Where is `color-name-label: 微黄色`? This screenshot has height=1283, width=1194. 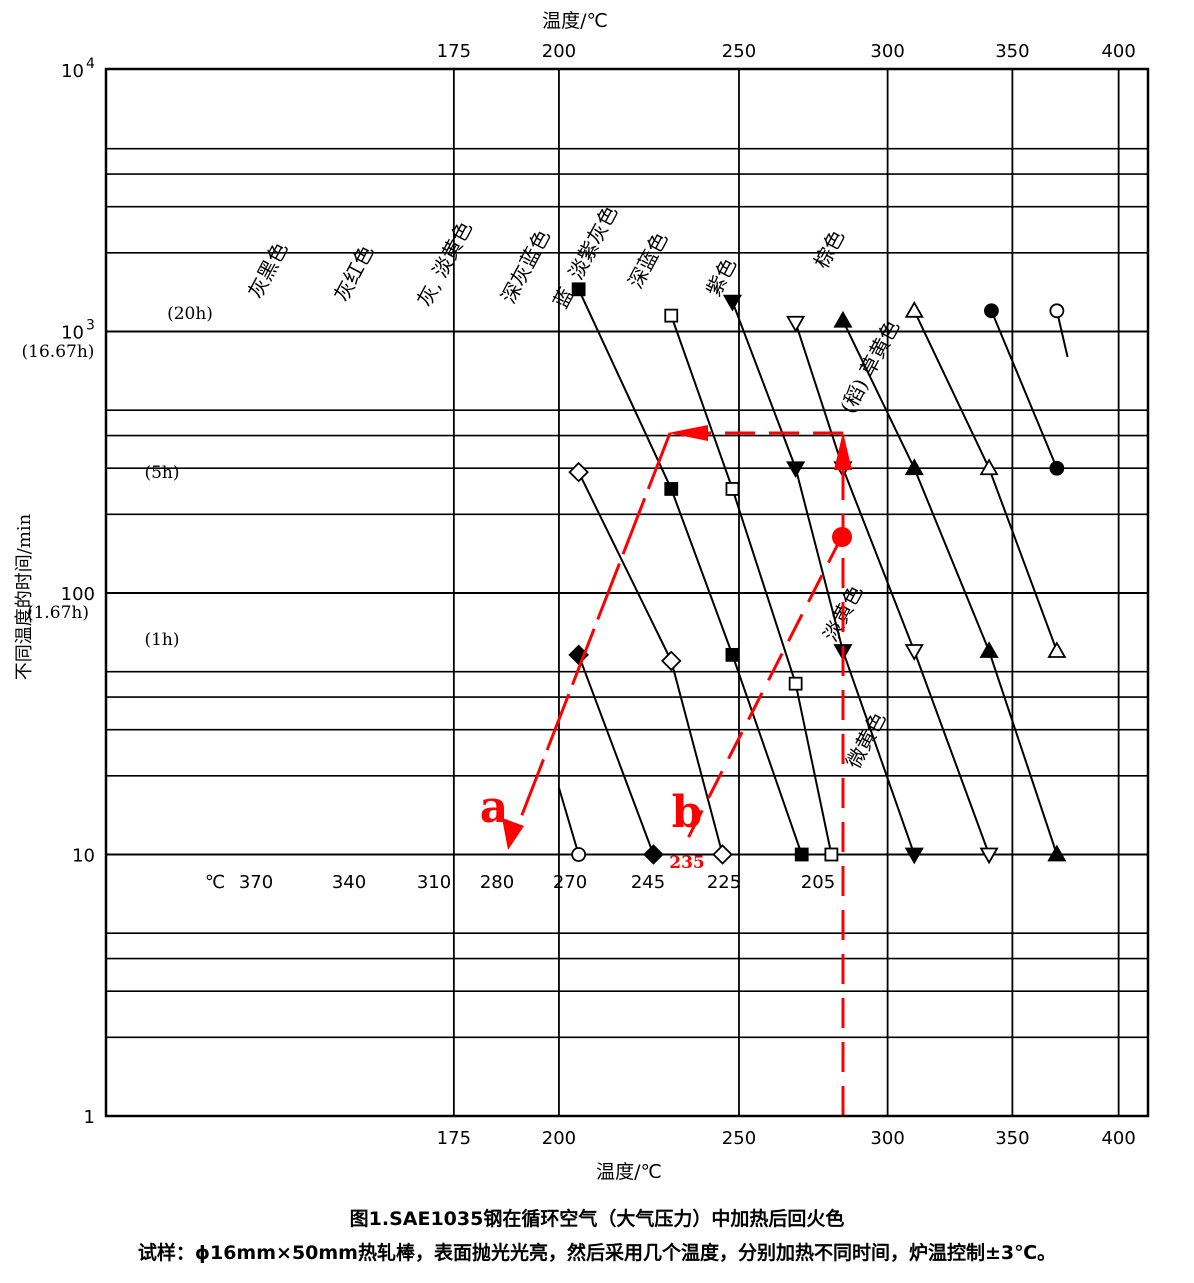 color-name-label: 微黄色 is located at coordinates (865, 740).